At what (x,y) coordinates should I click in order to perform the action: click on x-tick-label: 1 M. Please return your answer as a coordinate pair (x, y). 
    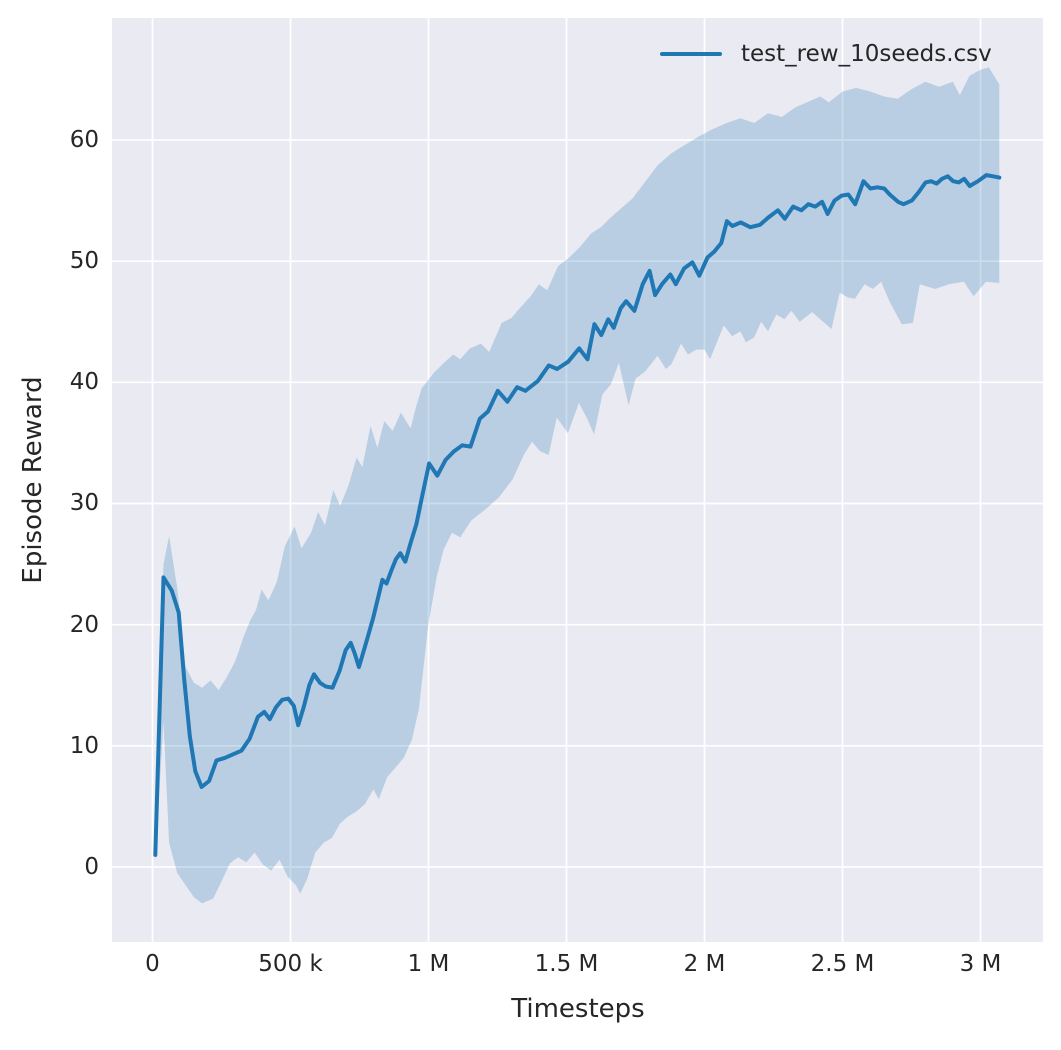
    Looking at the image, I should click on (428, 964).